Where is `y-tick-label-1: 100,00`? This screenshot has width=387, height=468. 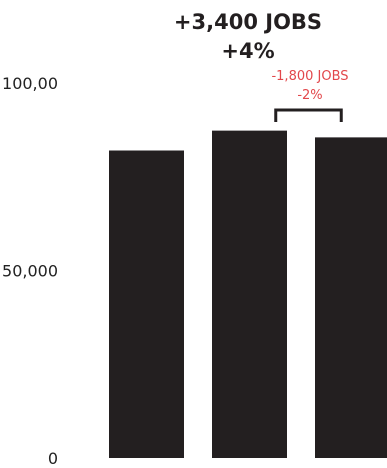
y-tick-label-1: 100,00 is located at coordinates (30, 83).